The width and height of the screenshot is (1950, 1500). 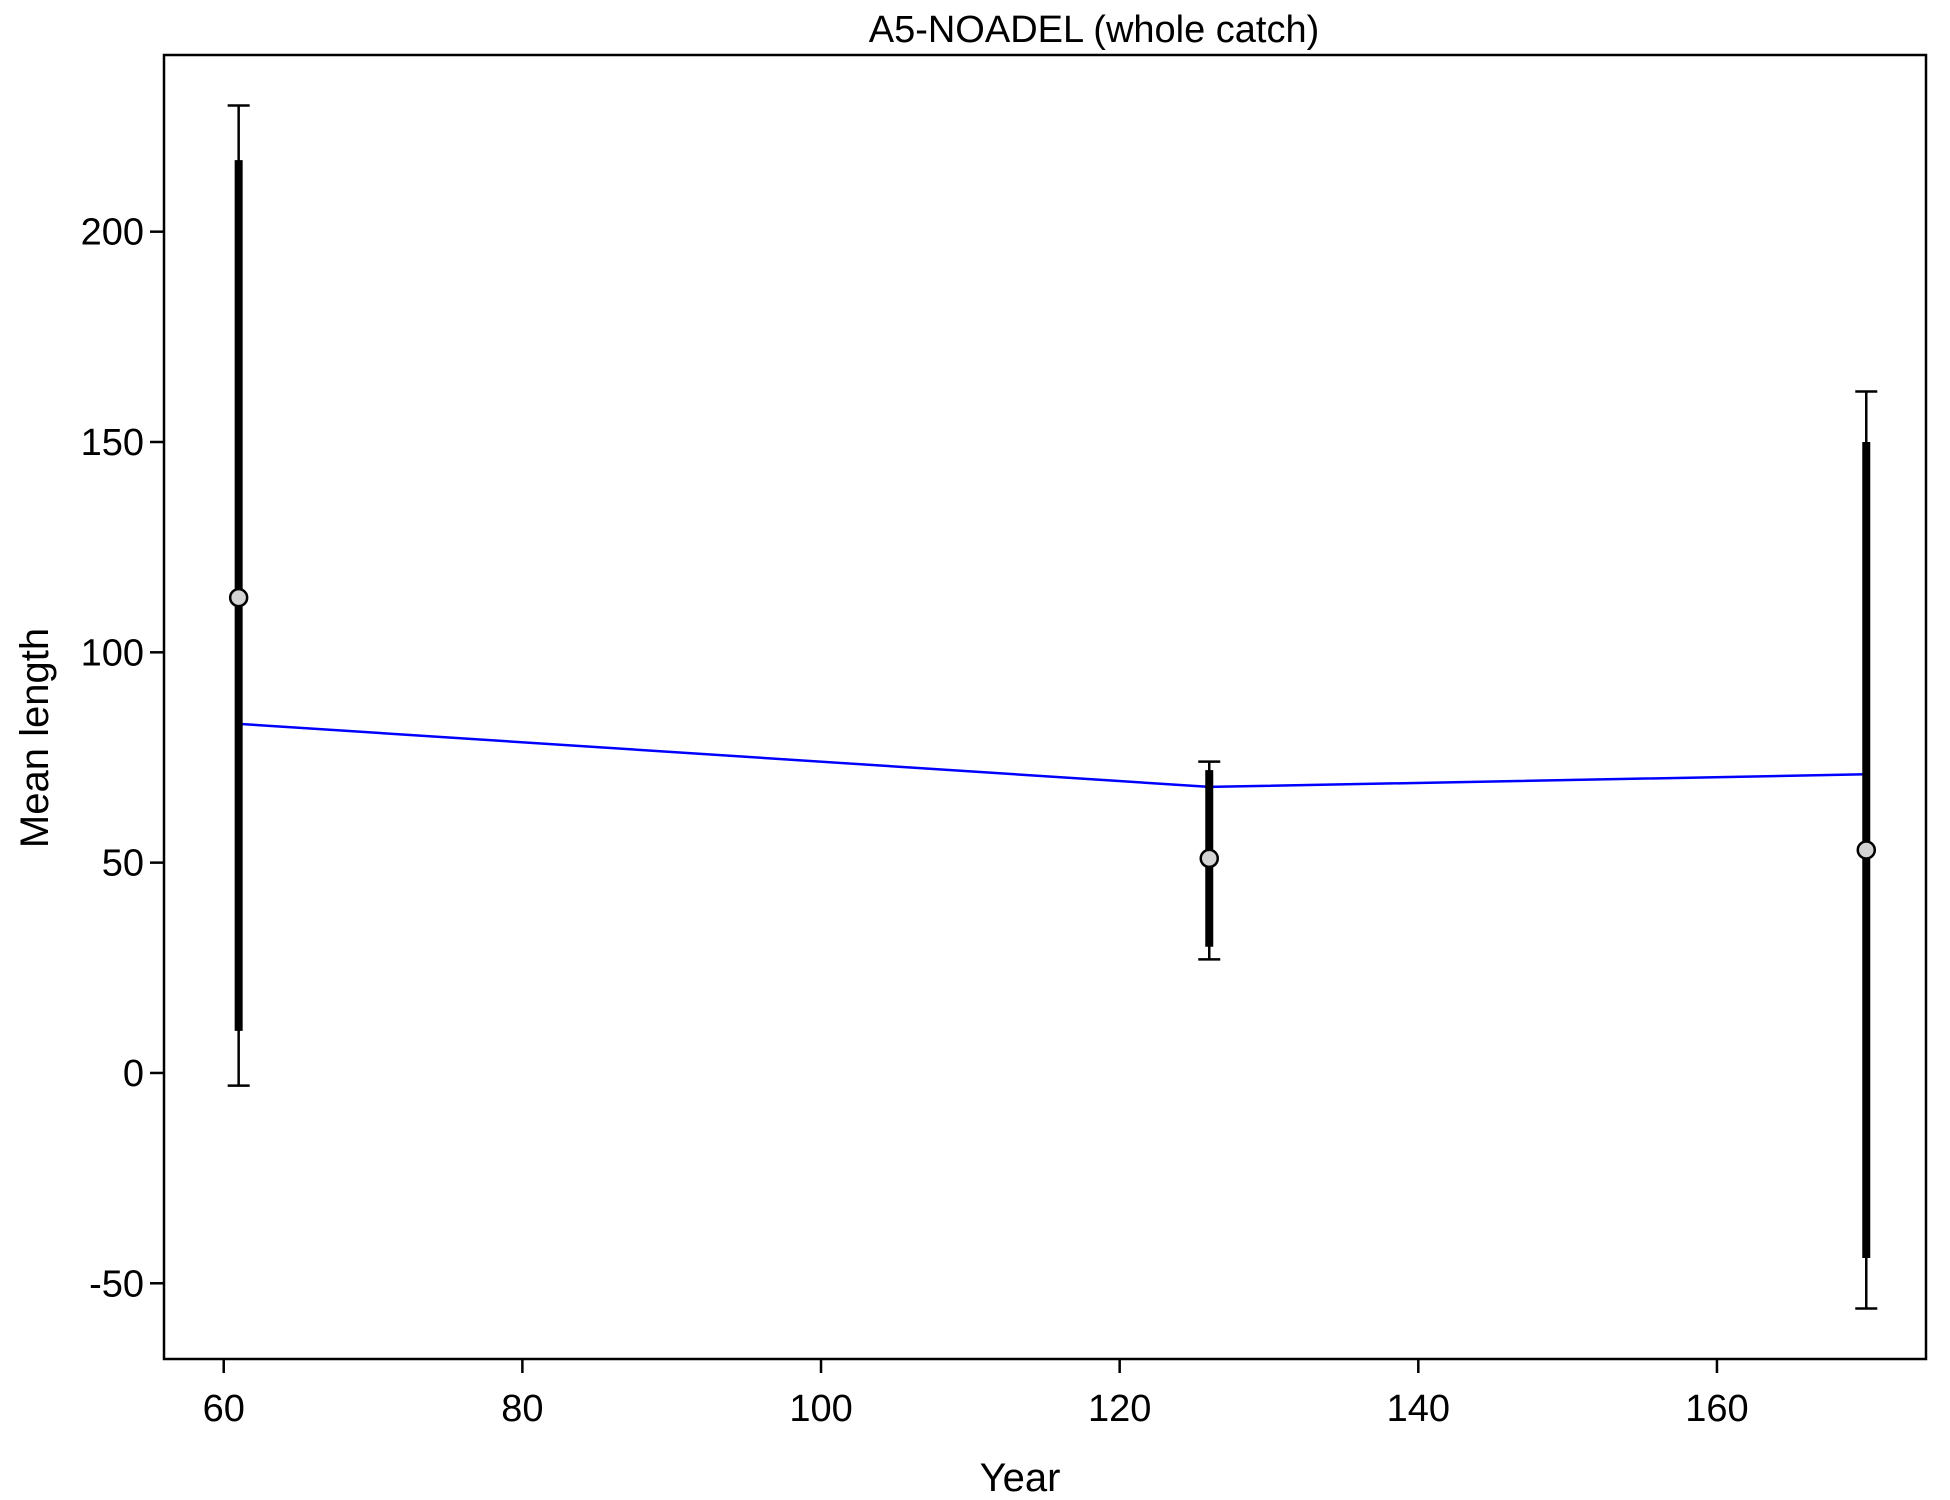 What do you see at coordinates (35, 738) in the screenshot?
I see `y-axis-title: Mean length` at bounding box center [35, 738].